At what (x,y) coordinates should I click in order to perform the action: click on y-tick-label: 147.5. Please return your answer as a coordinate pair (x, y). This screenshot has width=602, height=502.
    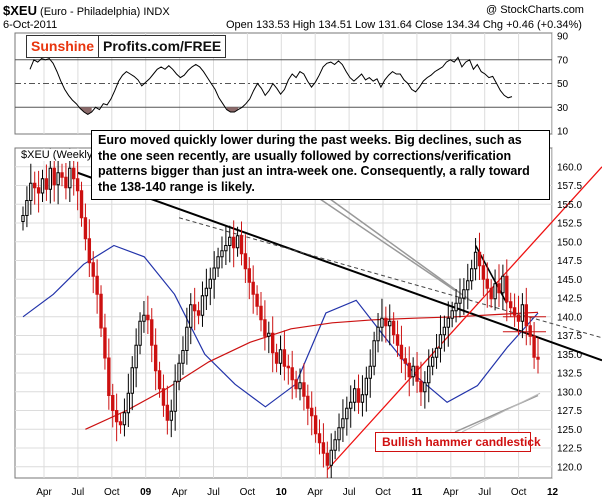
    Looking at the image, I should click on (569, 261).